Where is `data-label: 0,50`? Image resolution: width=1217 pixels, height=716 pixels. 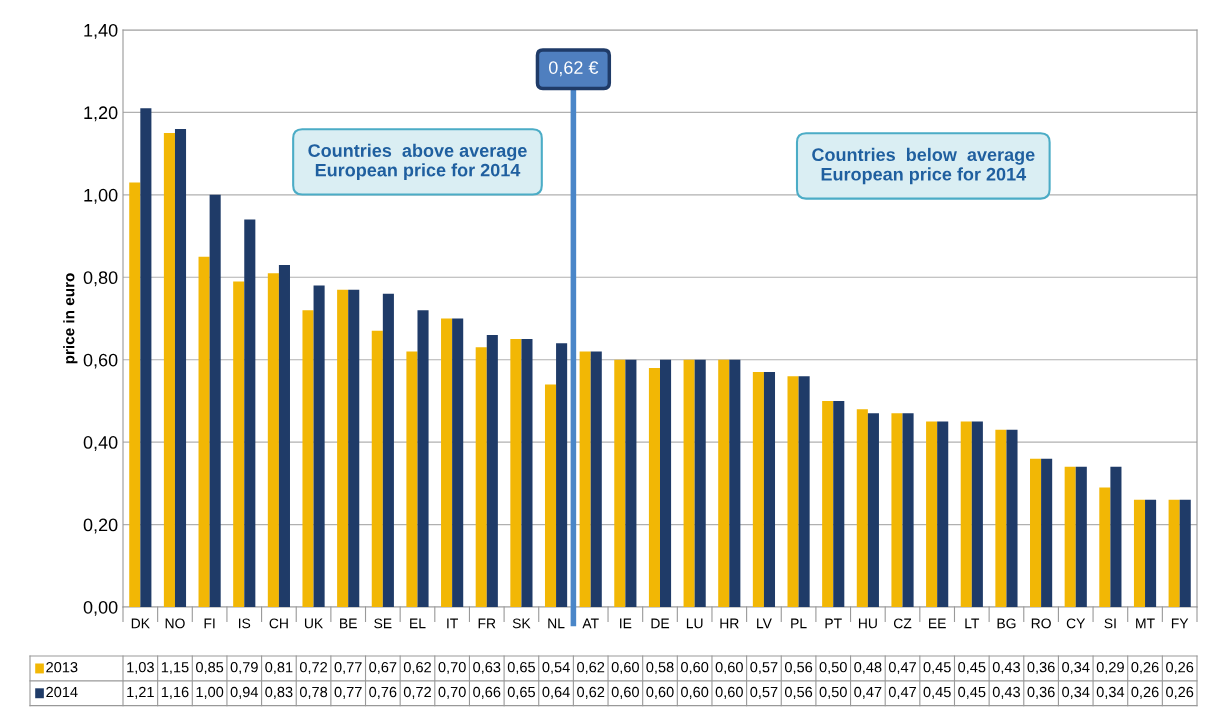
data-label: 0,50 is located at coordinates (833, 692).